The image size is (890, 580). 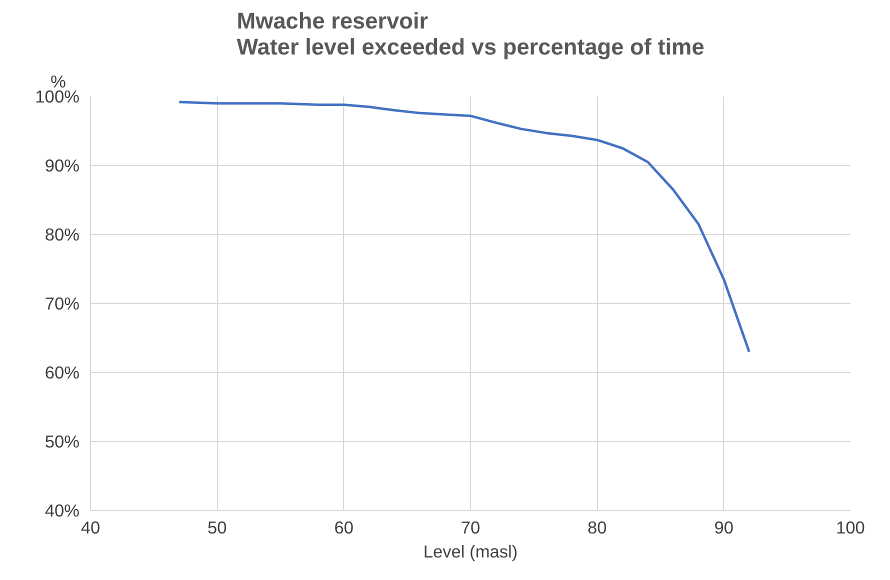 What do you see at coordinates (62, 234) in the screenshot?
I see `y-tick-label: 80%` at bounding box center [62, 234].